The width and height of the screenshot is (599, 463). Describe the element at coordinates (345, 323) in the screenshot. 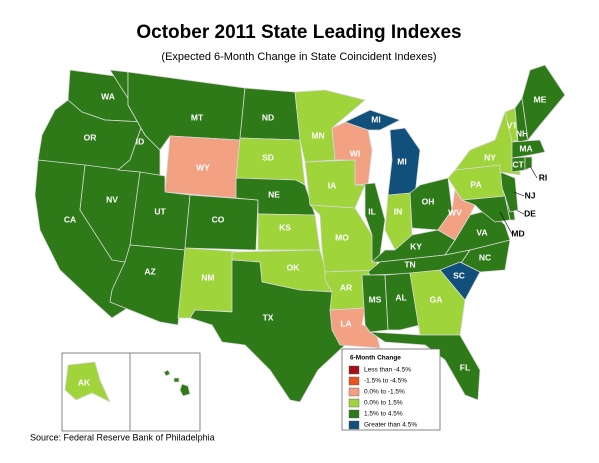

I see `state-label: LA` at that location.